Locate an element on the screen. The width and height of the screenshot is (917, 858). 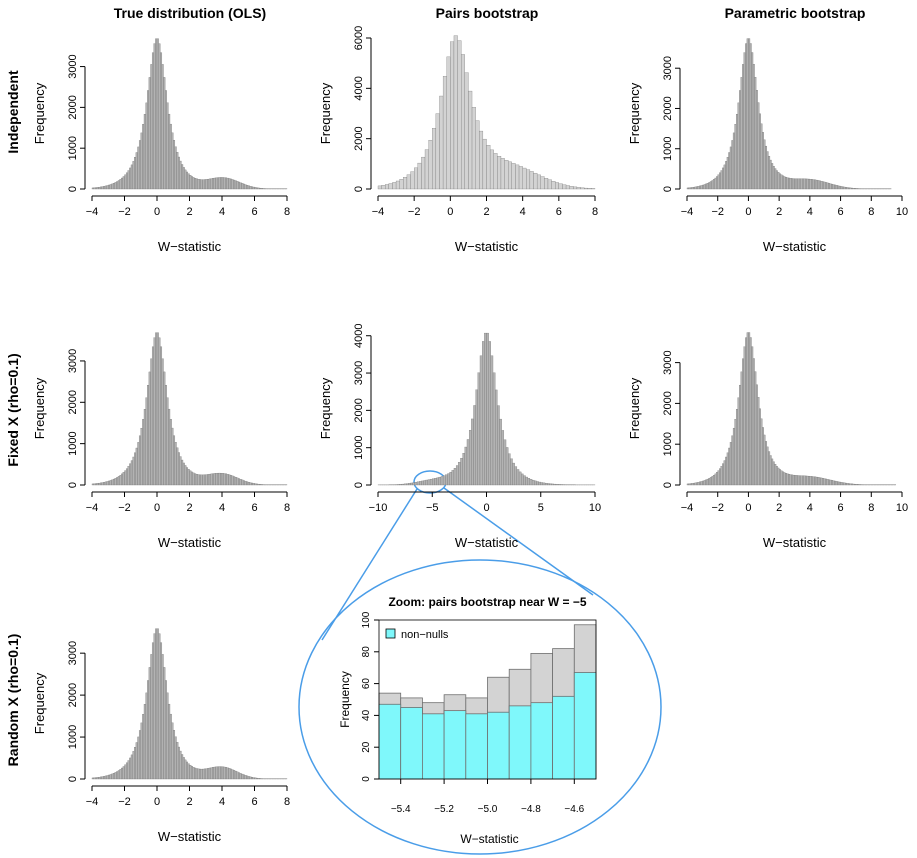
x-tick-label: −2 is located at coordinates (414, 212).